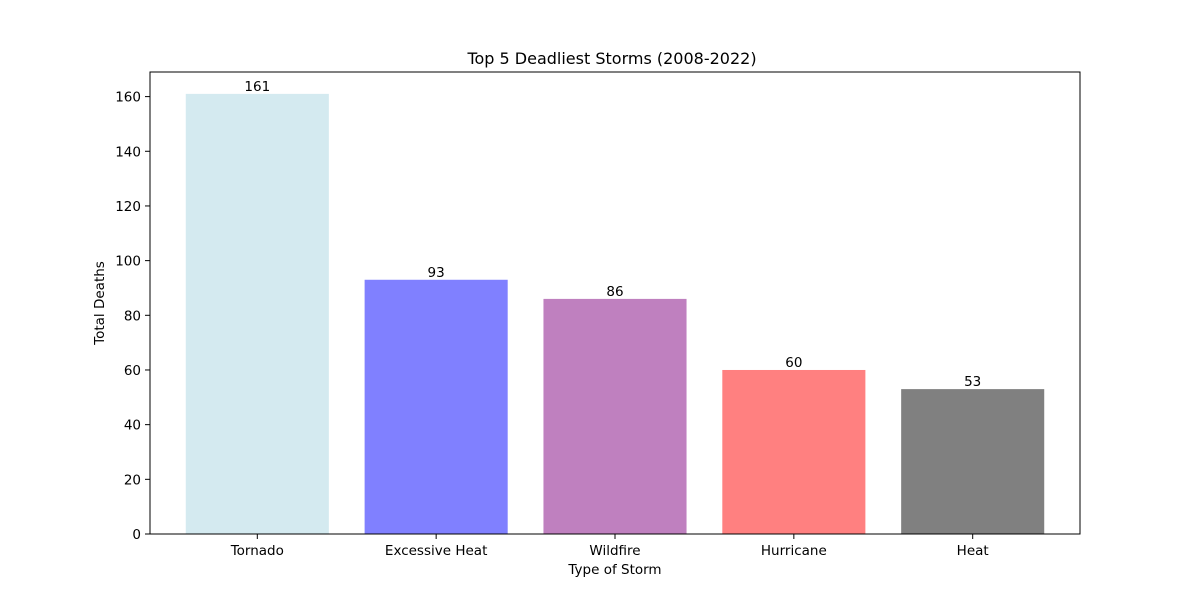 This screenshot has height=600, width=1200. I want to click on y-tick-label: 60, so click(132, 371).